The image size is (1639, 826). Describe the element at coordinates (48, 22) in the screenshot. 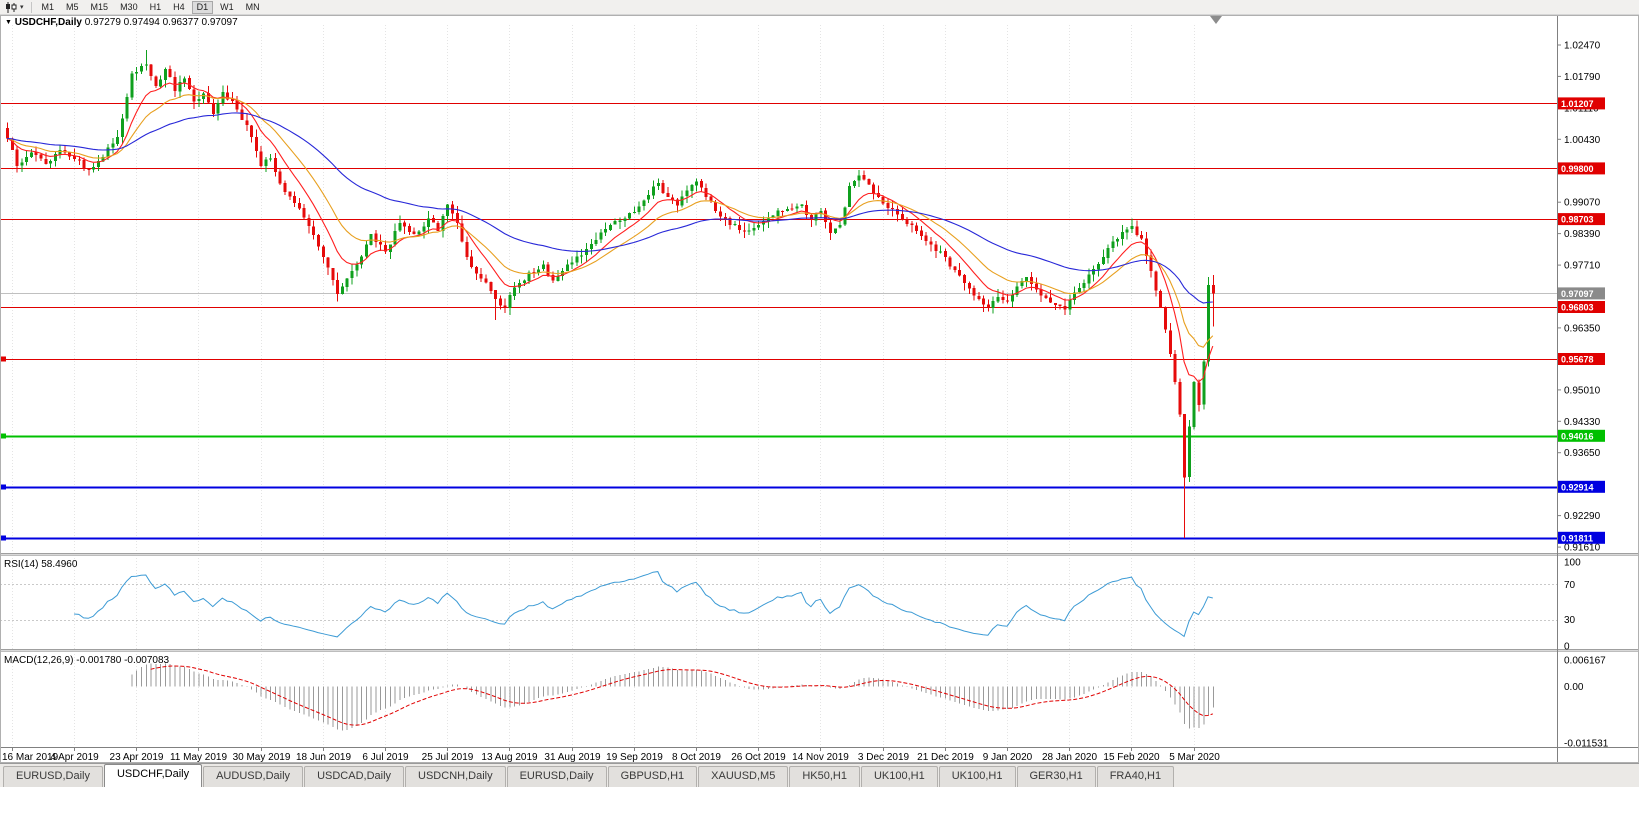

I see `chart-symbol-label: USDCHF,Daily` at that location.